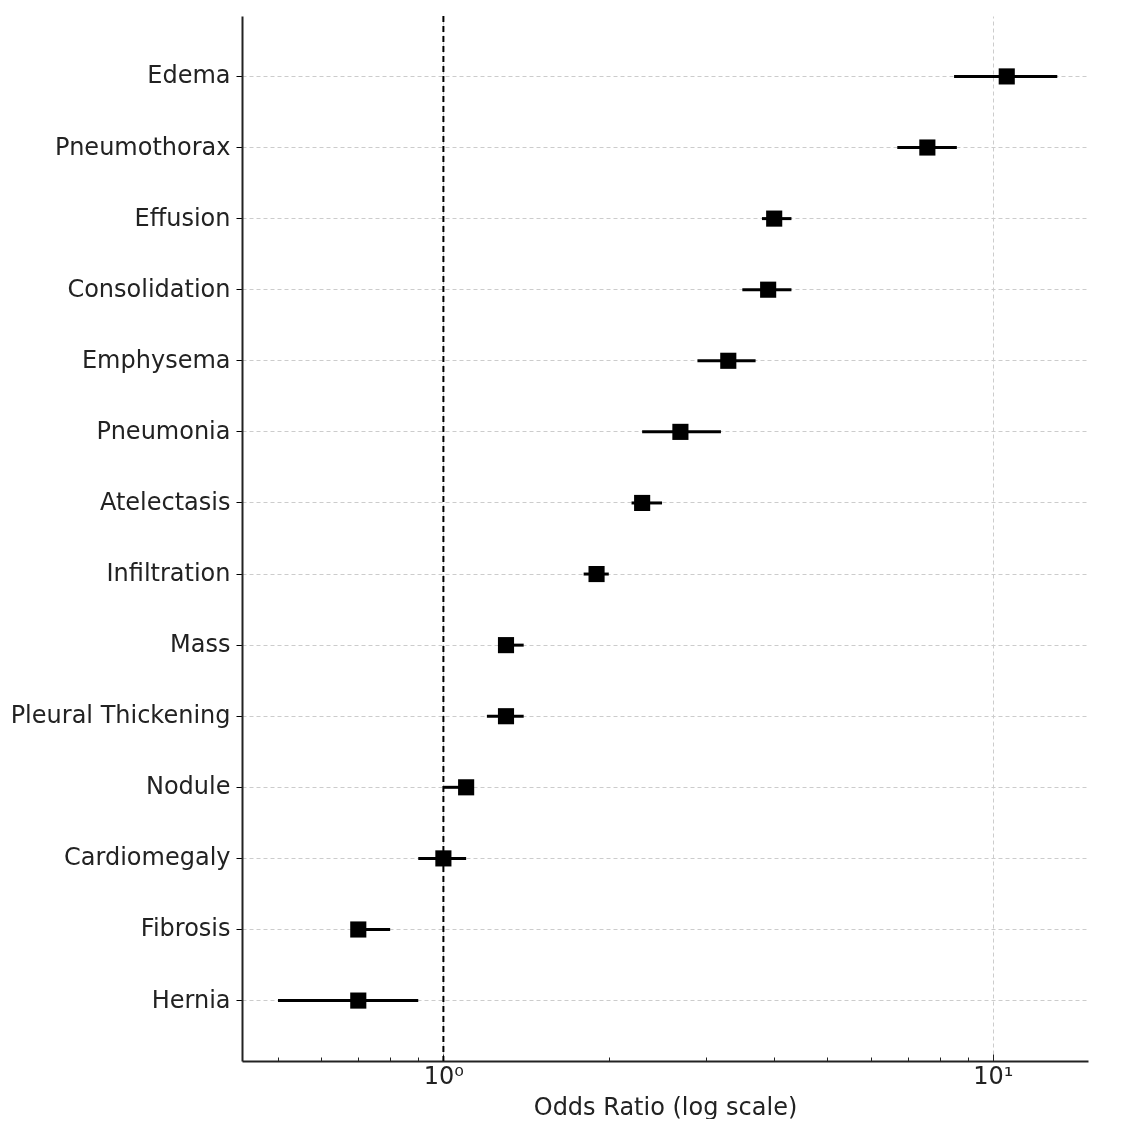 Image resolution: width=1122 pixels, height=1133 pixels. Describe the element at coordinates (165, 501) in the screenshot. I see `y-tick-label: Atelectasis` at that location.